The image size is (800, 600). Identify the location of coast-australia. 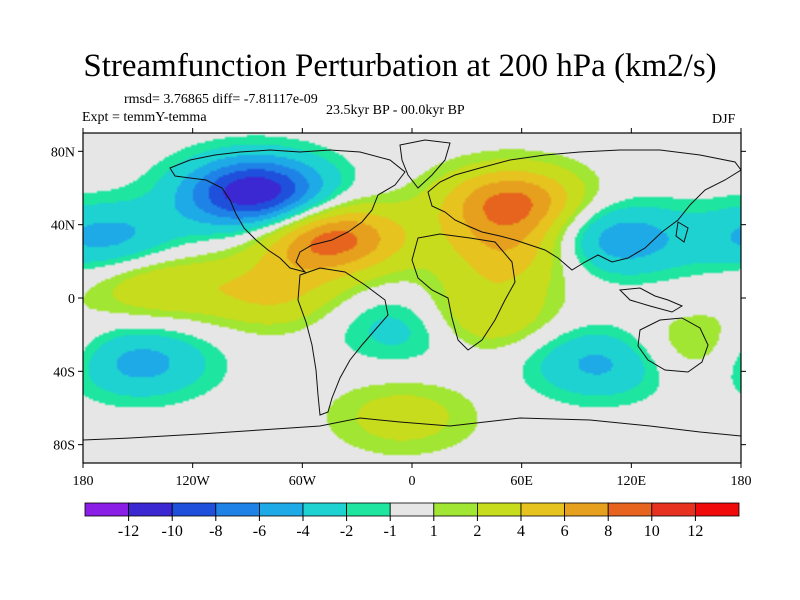
(673, 345).